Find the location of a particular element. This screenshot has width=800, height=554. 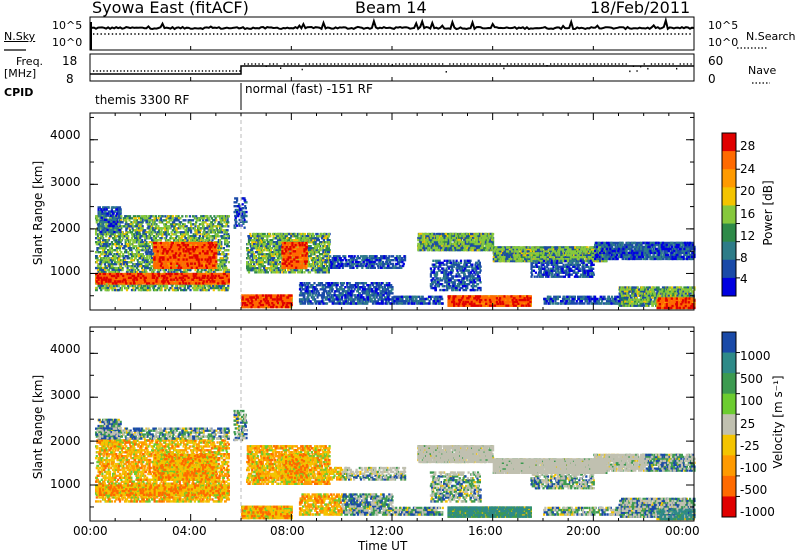

nsearch-tick-top: 10^5 is located at coordinates (723, 25).